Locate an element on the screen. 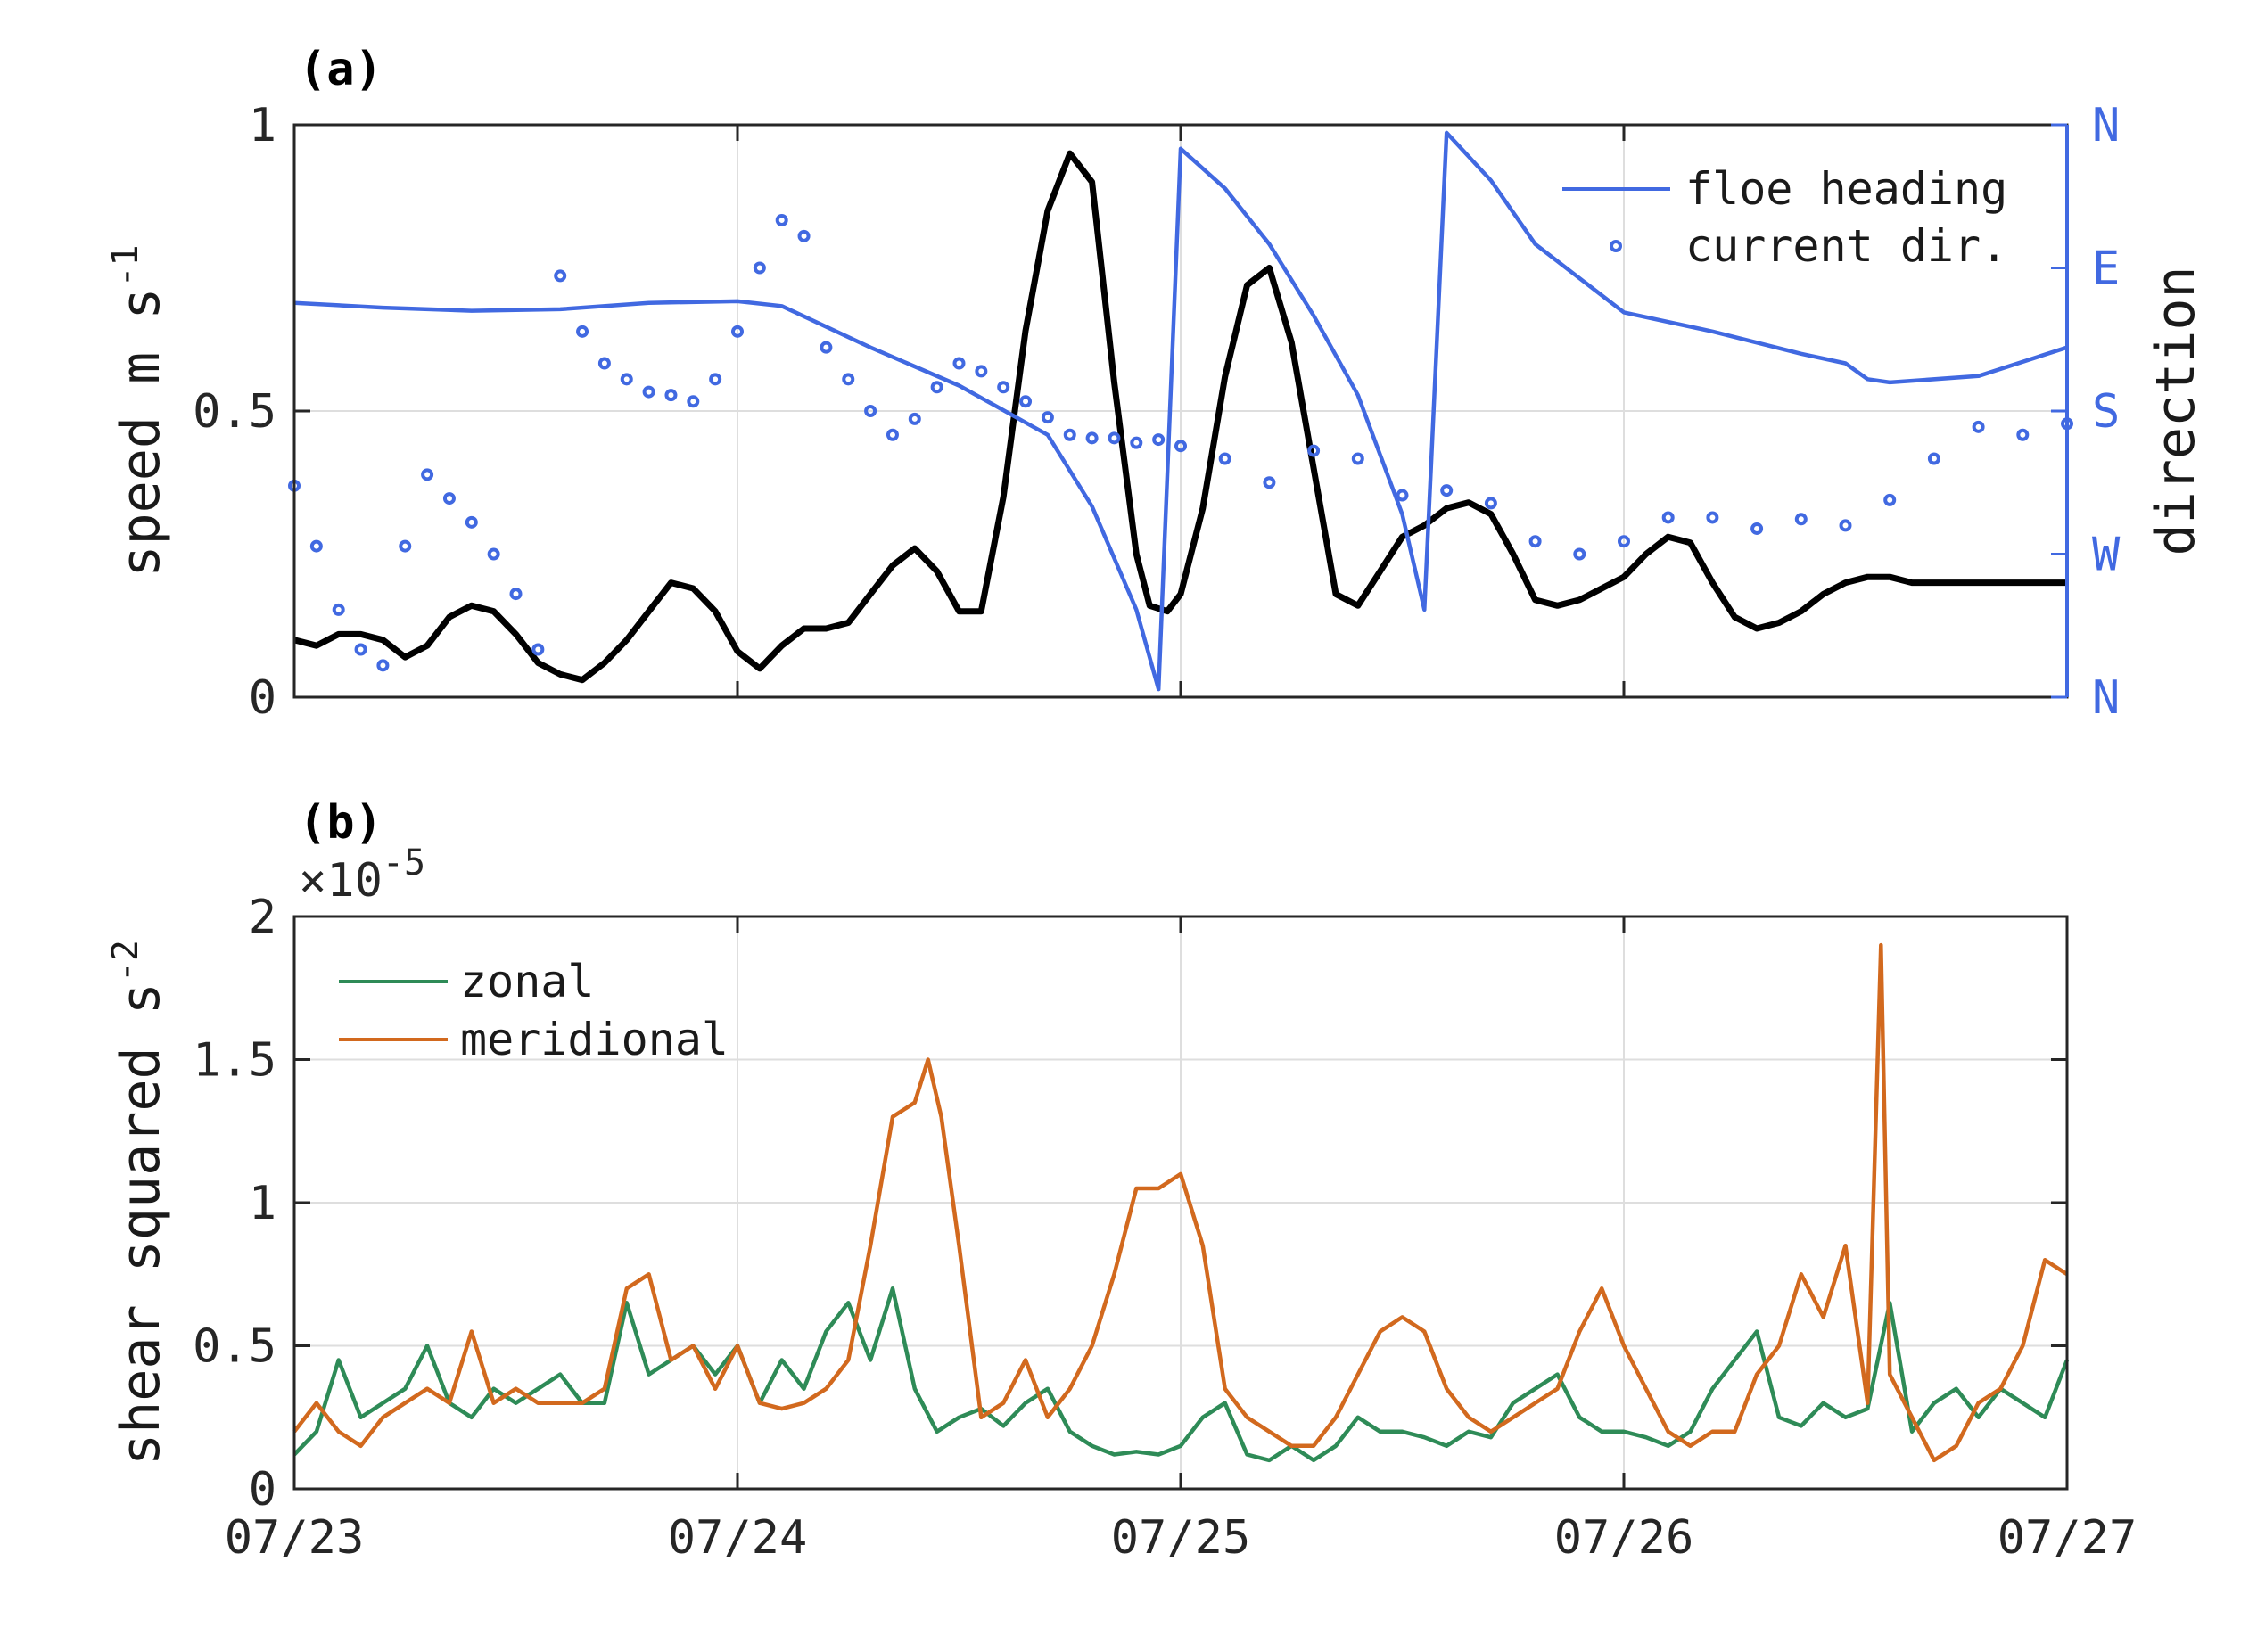 This screenshot has height=1652, width=2257. legend-zonal-label: zonal is located at coordinates (527, 981).